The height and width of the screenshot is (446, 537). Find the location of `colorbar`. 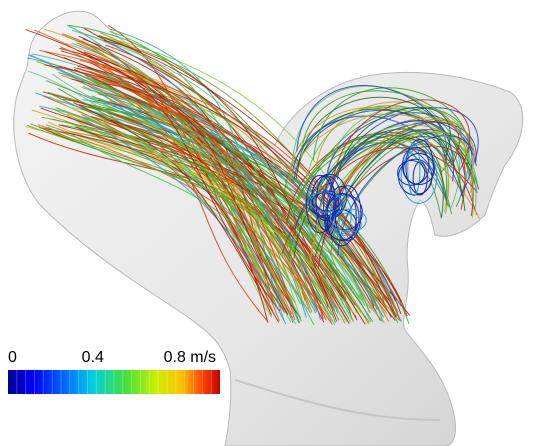

colorbar is located at coordinates (114, 382).